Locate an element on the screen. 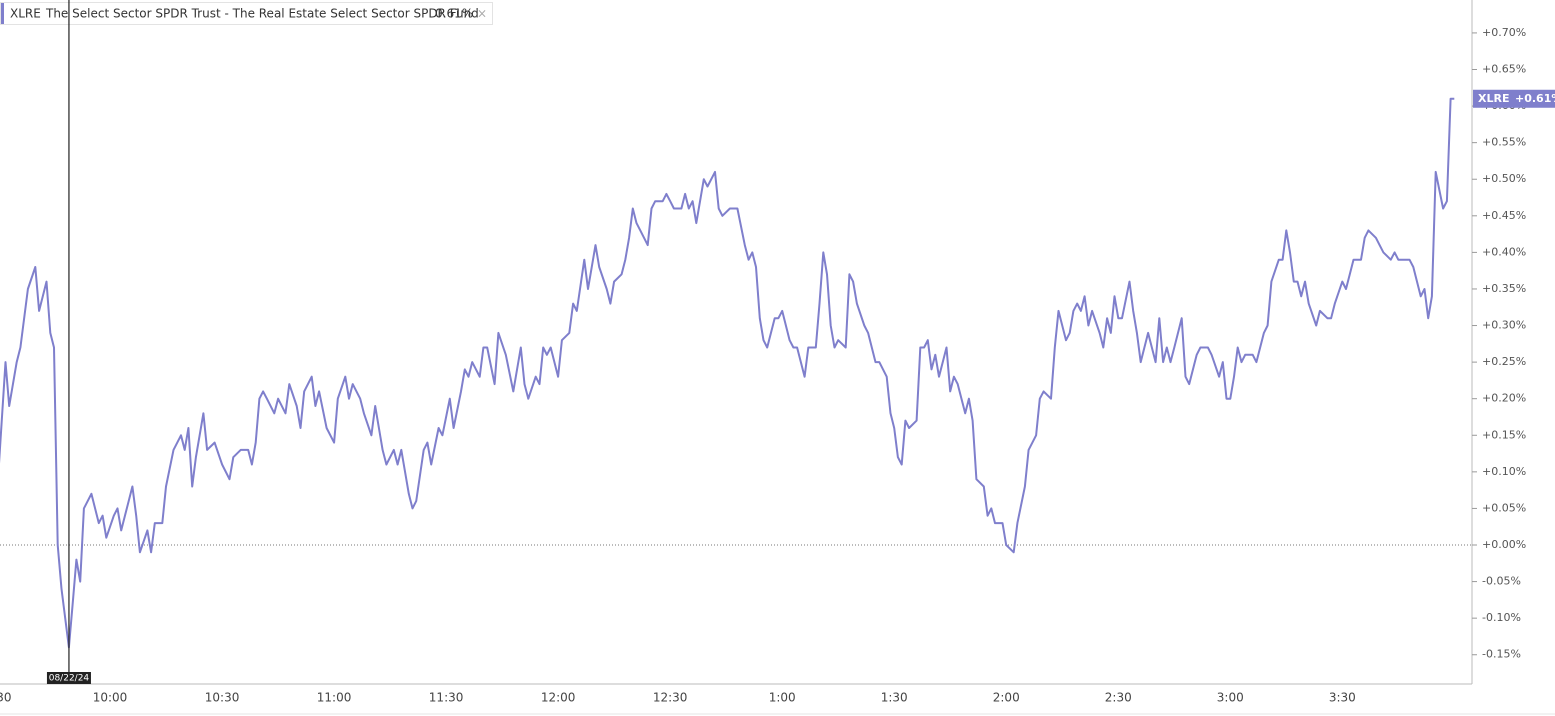 This screenshot has width=1555, height=716. y-tick-label: -0.15% is located at coordinates (1501, 654).